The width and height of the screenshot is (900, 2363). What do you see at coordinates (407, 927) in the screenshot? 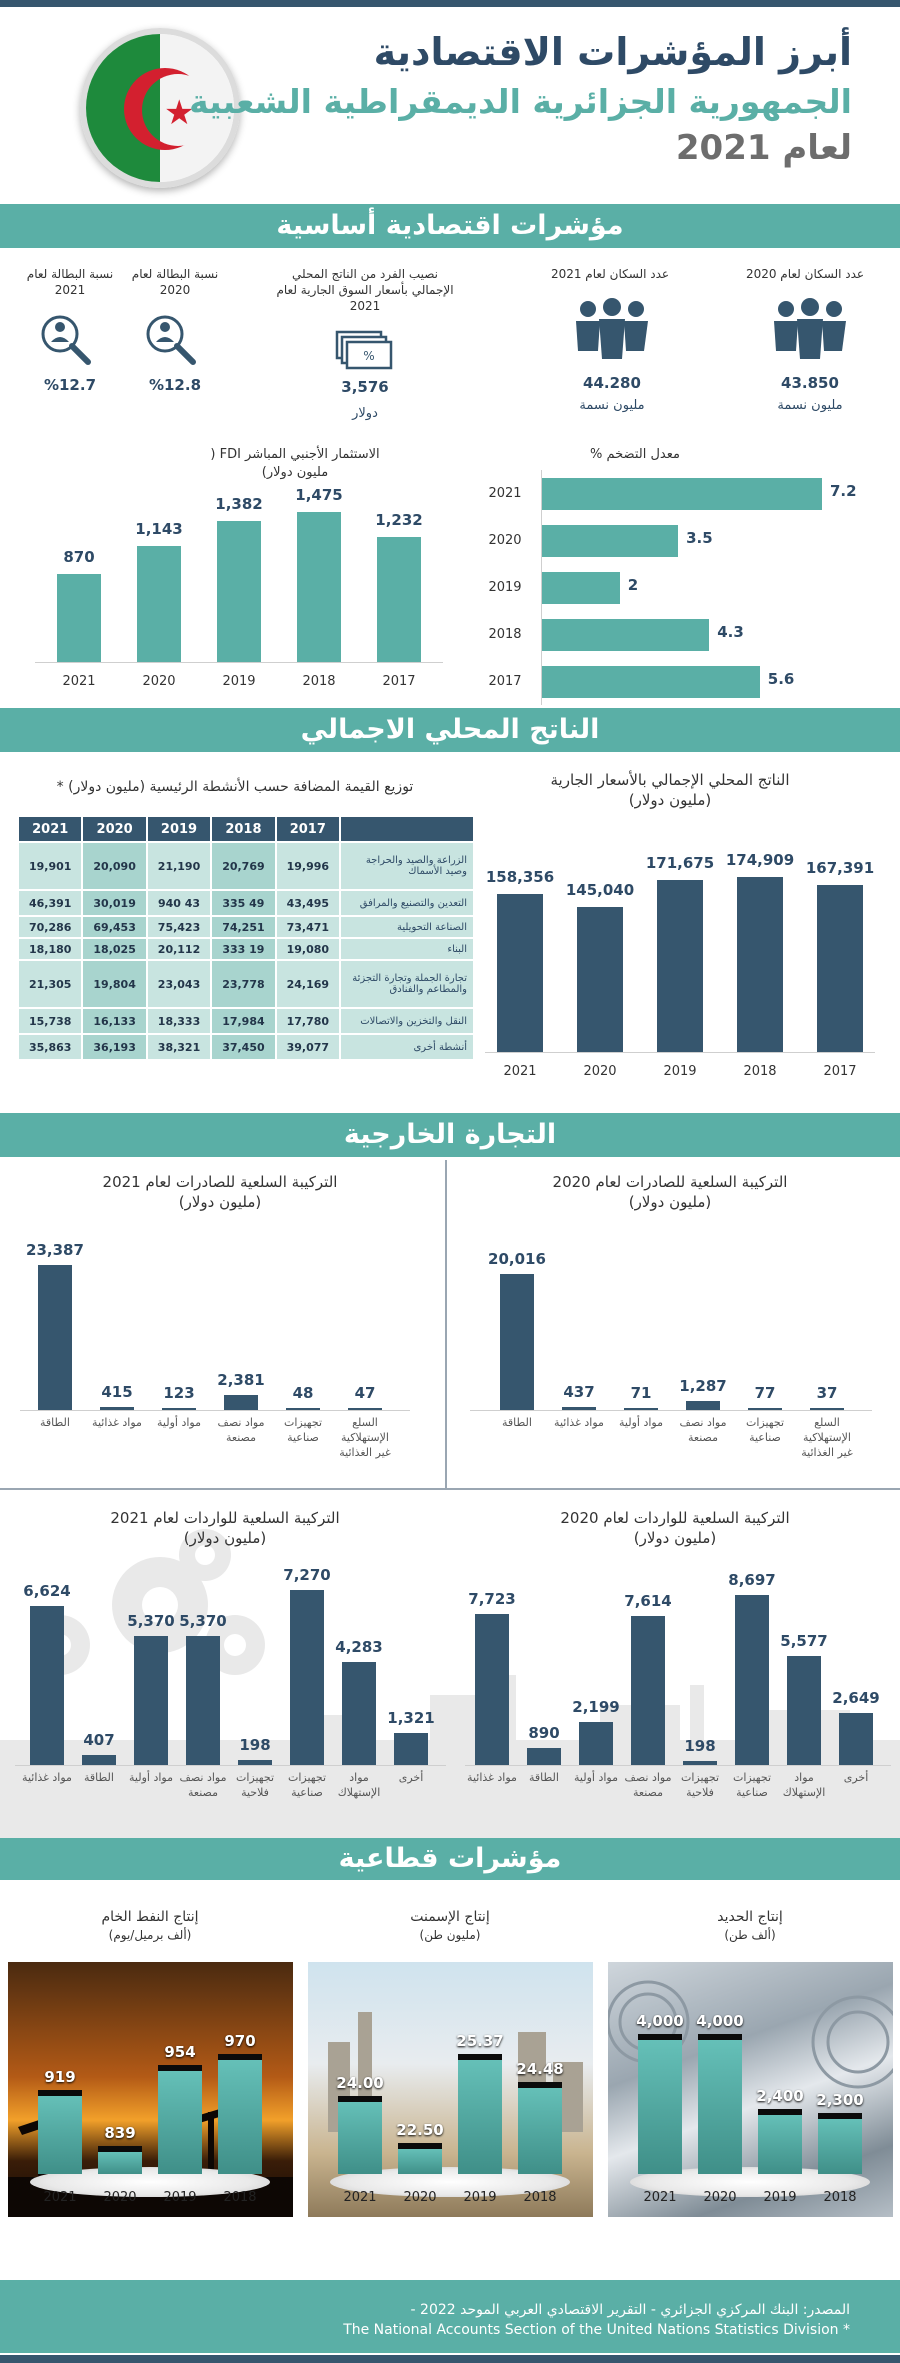
I see `table-cell-activity: الصناعة التحويلية` at bounding box center [407, 927].